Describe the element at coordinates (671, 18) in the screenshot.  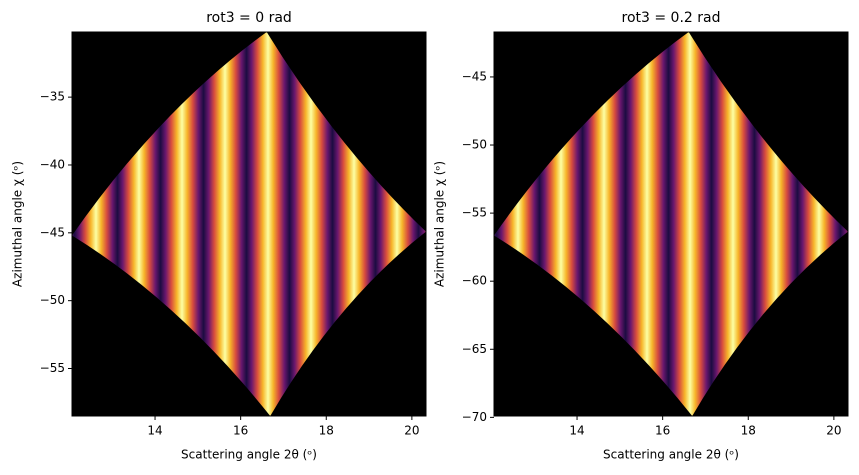
I see `chart-title: rot3 = 0.2 rad` at that location.